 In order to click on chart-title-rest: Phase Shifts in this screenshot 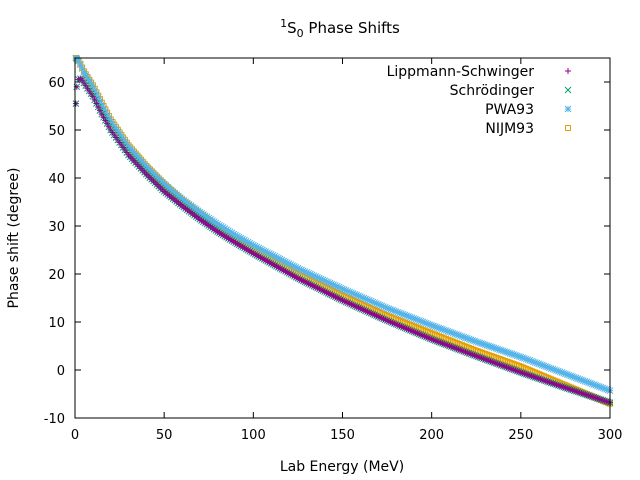, I will do `click(352, 28)`.